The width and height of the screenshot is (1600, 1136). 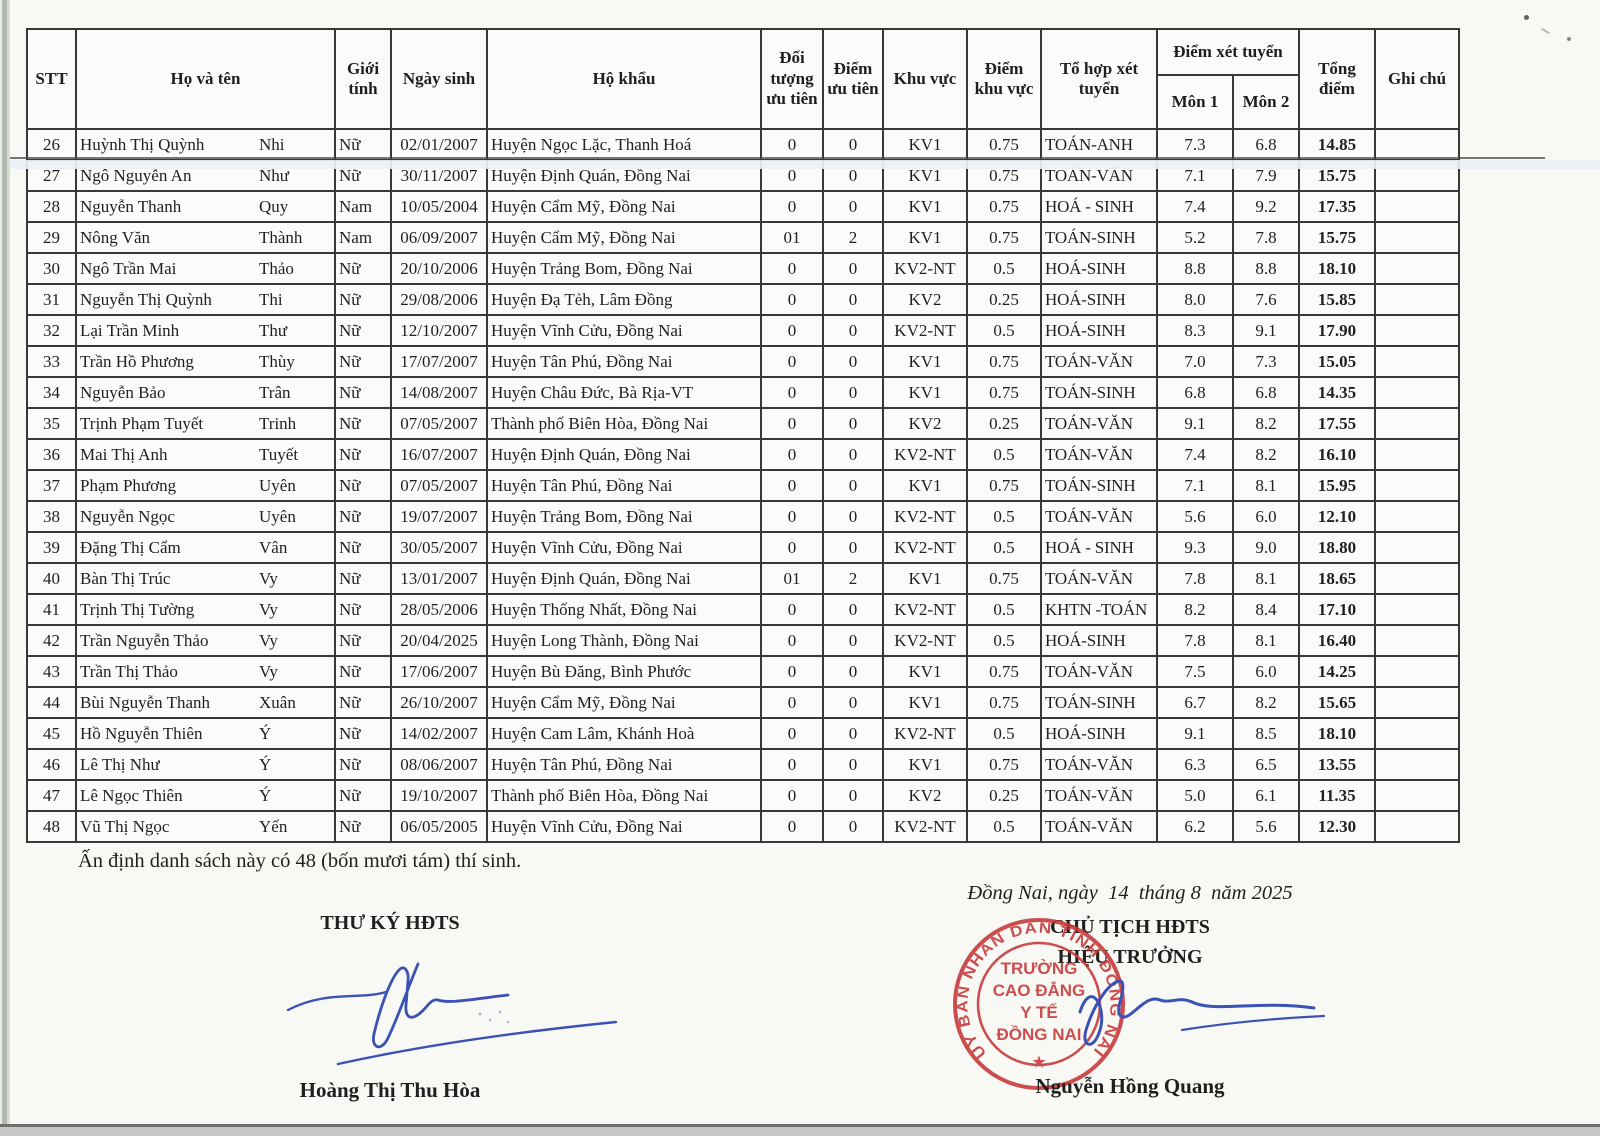 I want to click on cell-stt: 32, so click(x=51, y=330).